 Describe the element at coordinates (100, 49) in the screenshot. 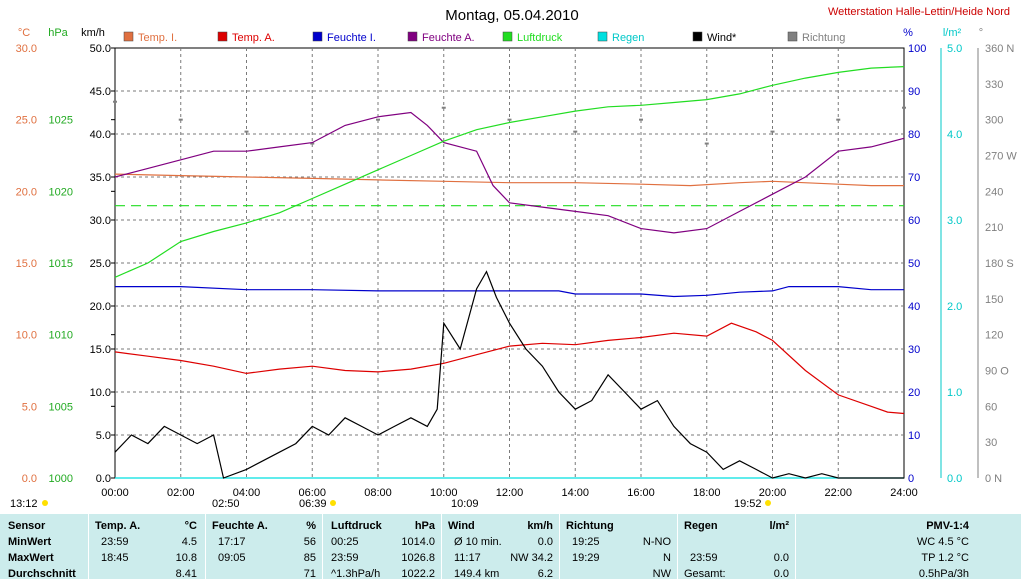

I see `kmh-tick: 50.0` at that location.